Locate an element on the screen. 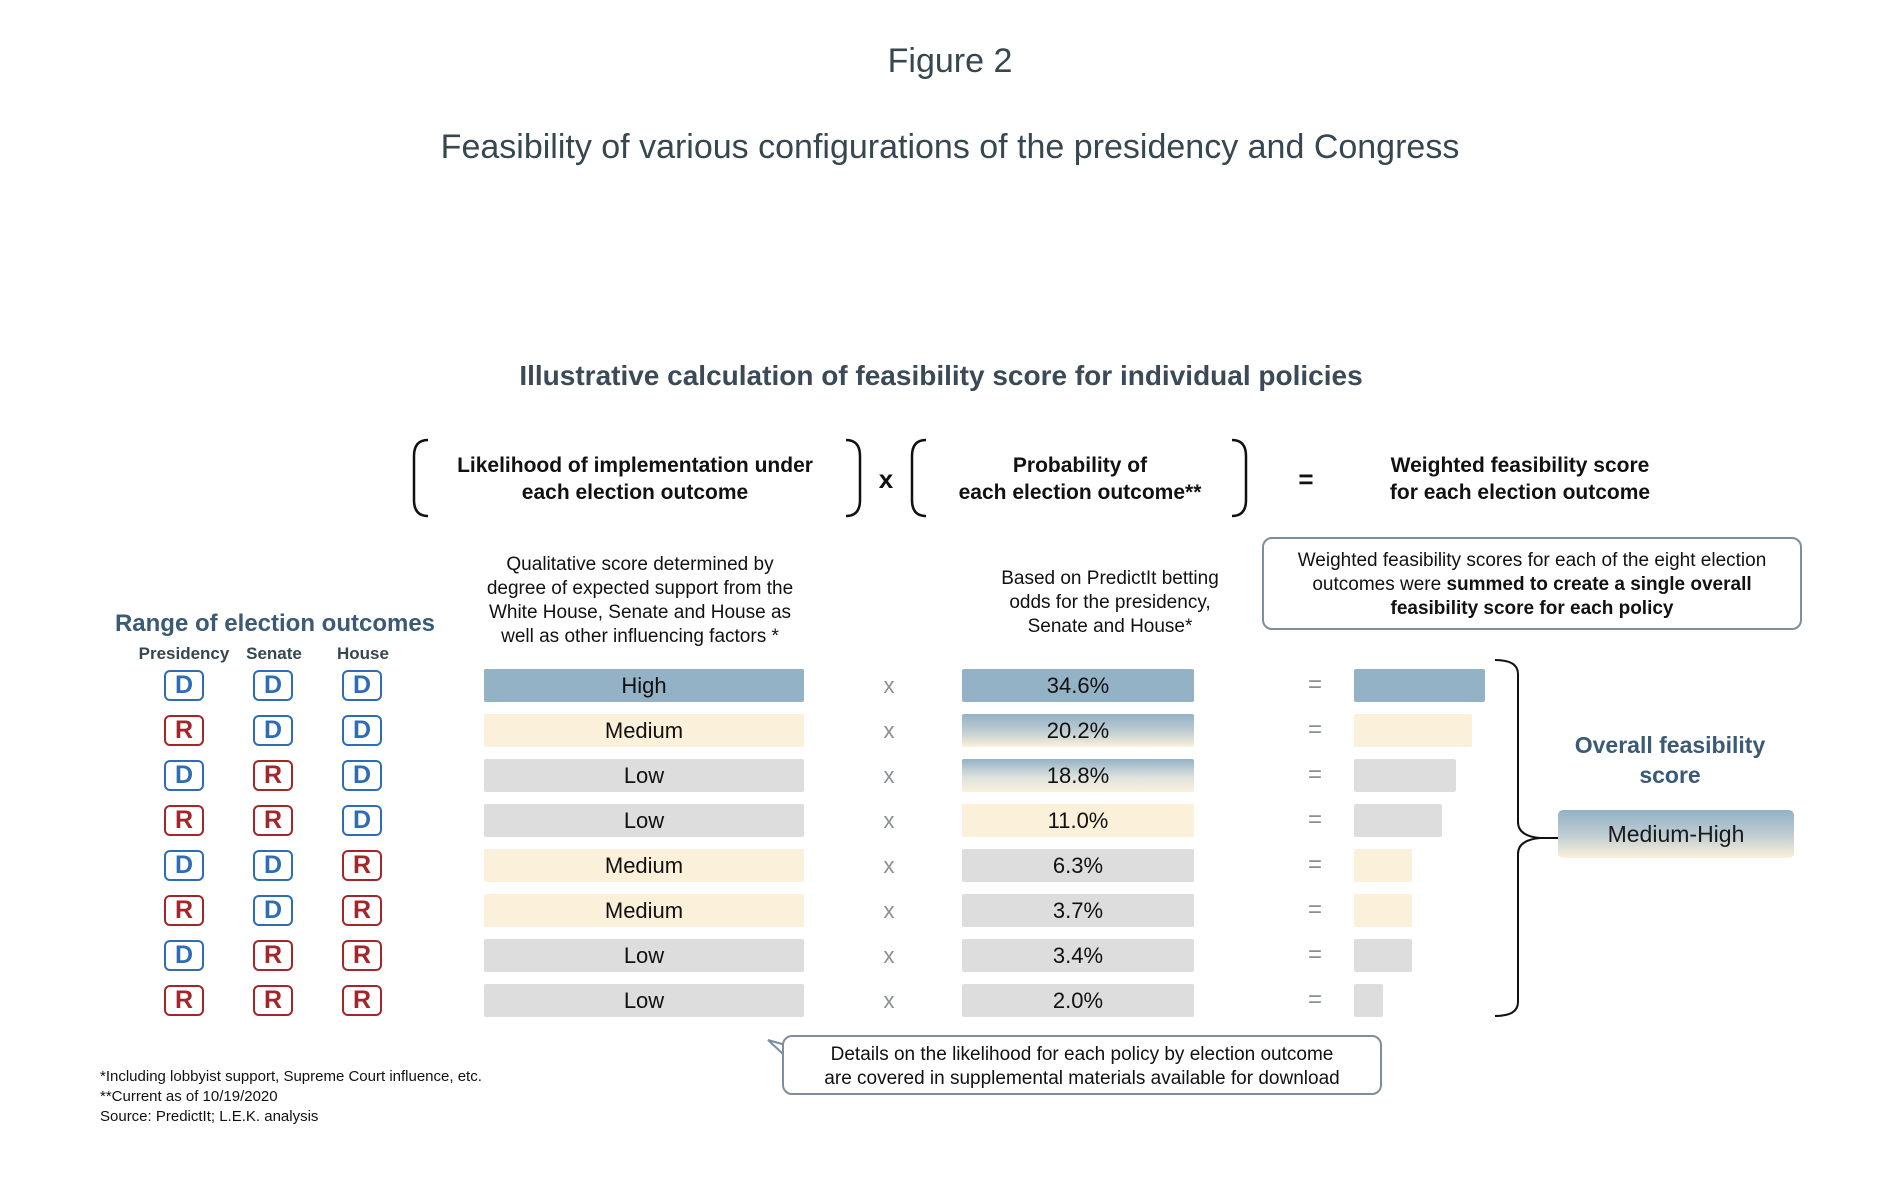 The height and width of the screenshot is (1200, 1900). column-header-senate: Senate is located at coordinates (274, 653).